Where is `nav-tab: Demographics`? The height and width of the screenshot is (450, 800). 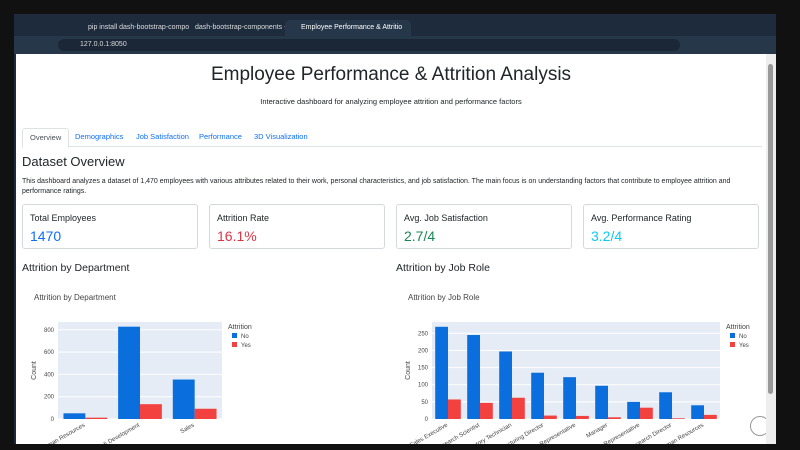 nav-tab: Demographics is located at coordinates (99, 136).